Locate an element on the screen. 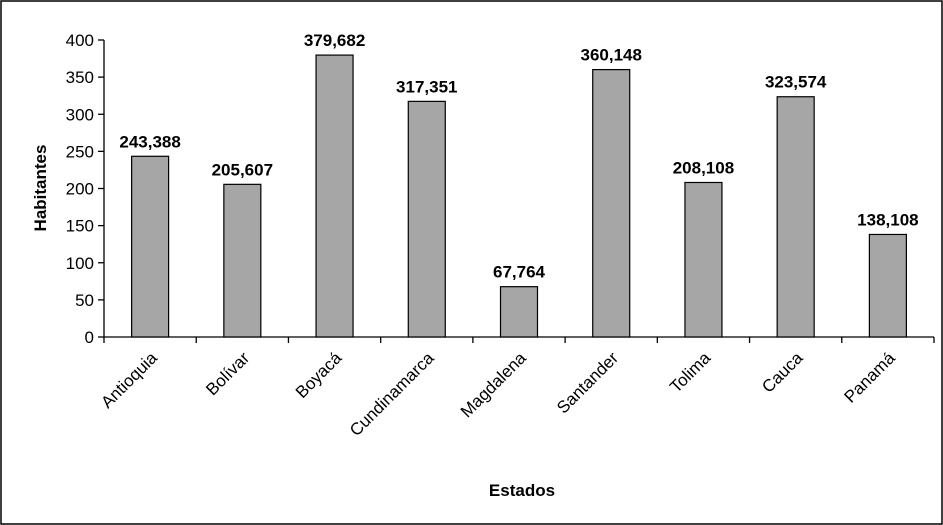 Image resolution: width=943 pixels, height=525 pixels. y-tick-label: 250 is located at coordinates (80, 151).